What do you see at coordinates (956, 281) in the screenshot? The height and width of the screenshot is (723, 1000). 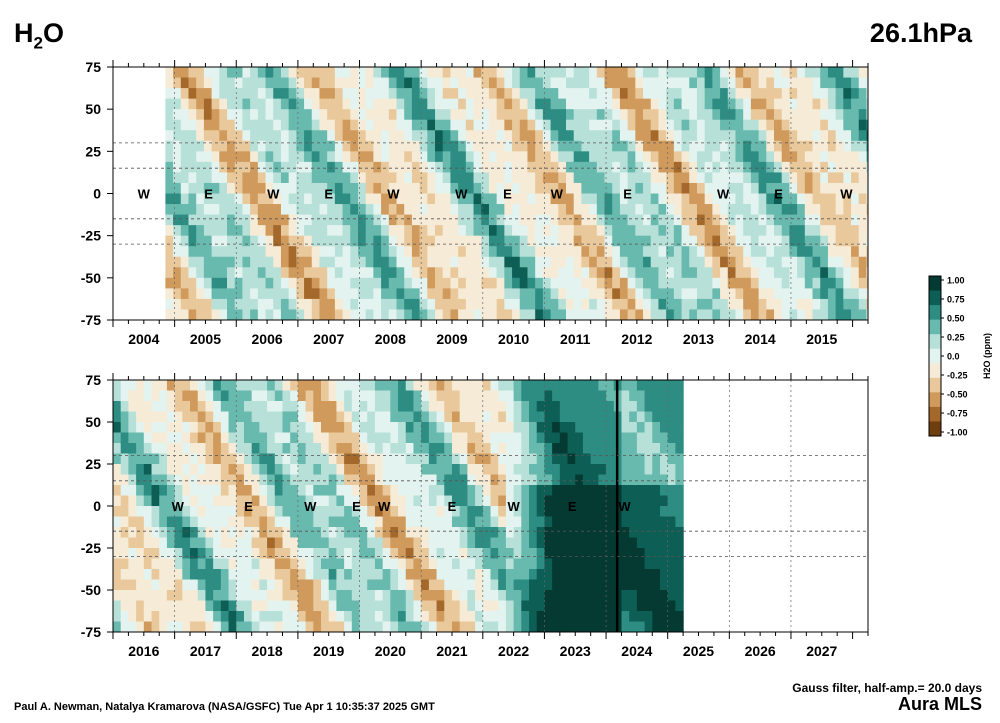 I see `colorbar-tick-label: 1.00` at bounding box center [956, 281].